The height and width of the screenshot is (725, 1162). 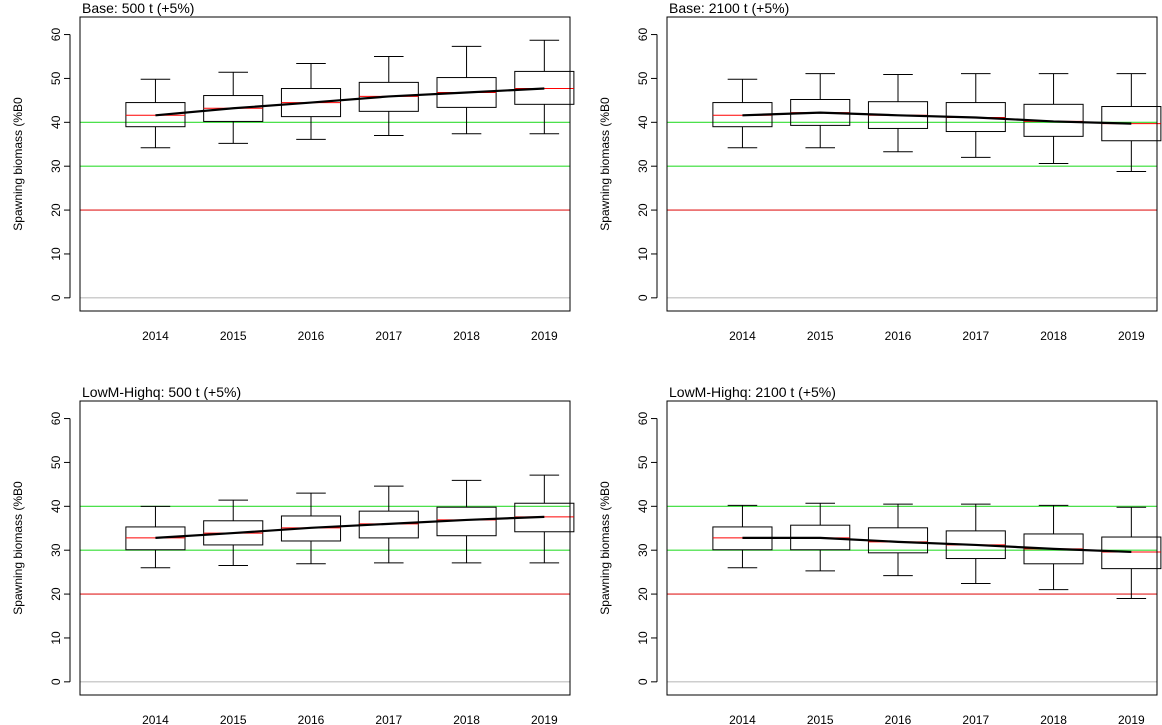 I want to click on panel-title: Base: 500 t (+5%), so click(x=138, y=8).